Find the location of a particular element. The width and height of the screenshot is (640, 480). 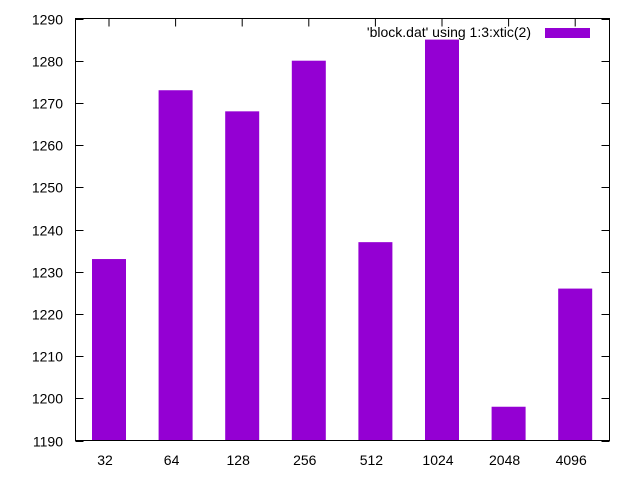

legend: 'block.dat' using 1:3:xtic(2) is located at coordinates (478, 32).